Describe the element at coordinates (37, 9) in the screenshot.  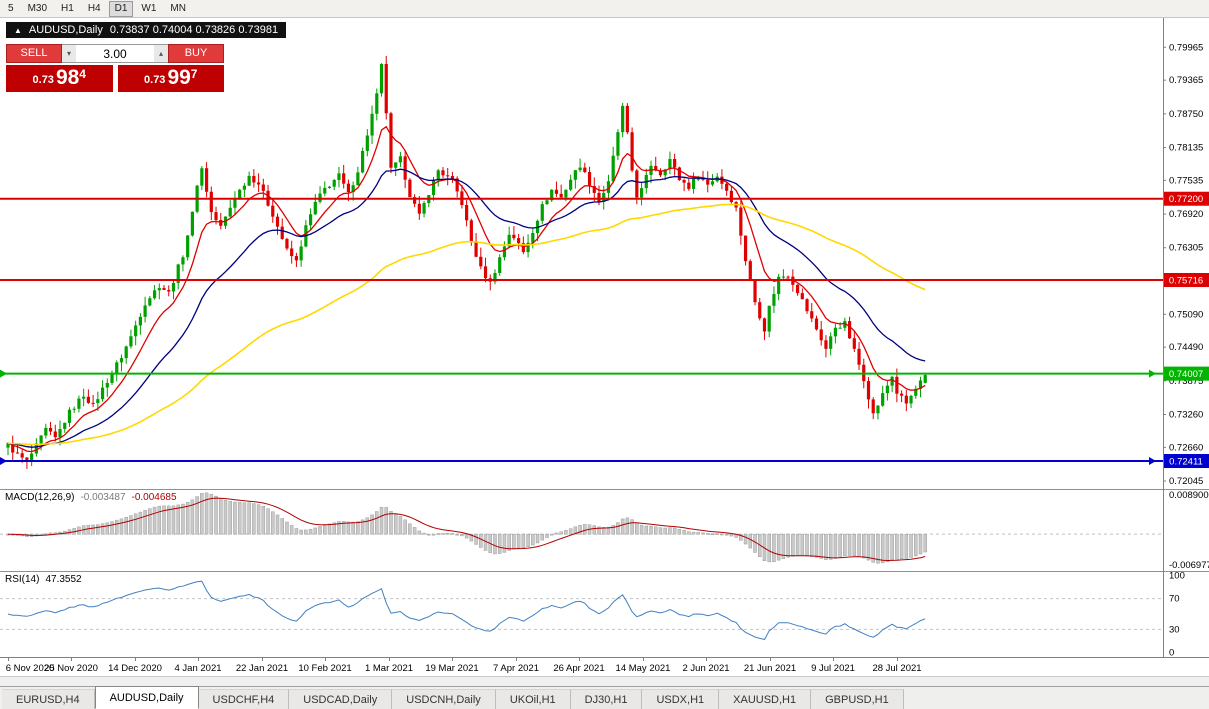
I see `timeframe-button-m30: M30` at that location.